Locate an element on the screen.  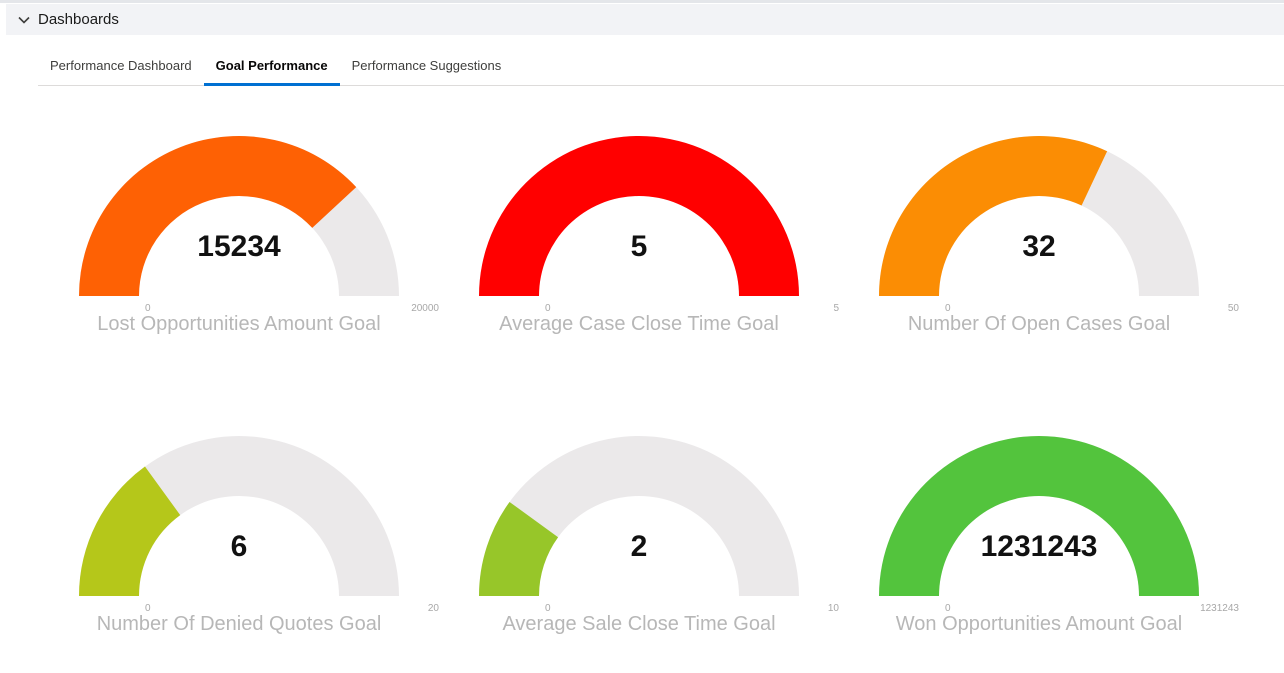
gauge-title: Average Case Close Time Goal is located at coordinates (639, 324).